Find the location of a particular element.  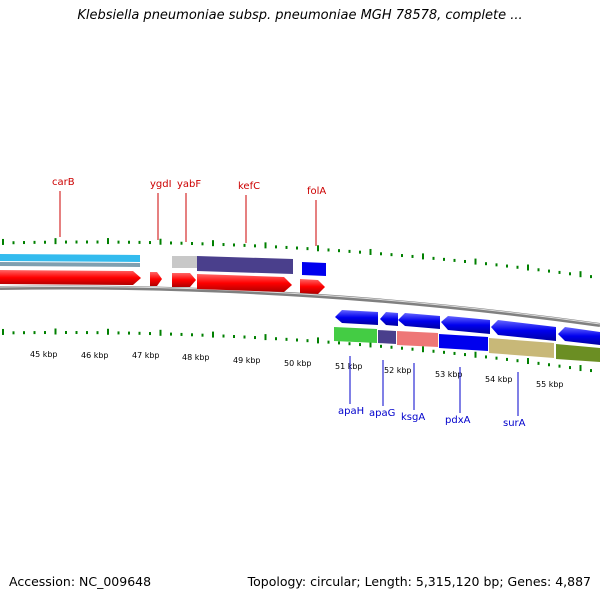

reverse-cds-track is located at coordinates (467, 327).